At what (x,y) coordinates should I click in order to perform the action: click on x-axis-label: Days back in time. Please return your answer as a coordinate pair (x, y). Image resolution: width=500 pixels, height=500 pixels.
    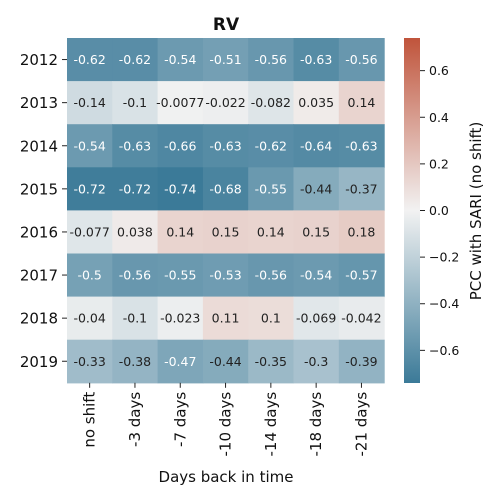
    Looking at the image, I should click on (226, 477).